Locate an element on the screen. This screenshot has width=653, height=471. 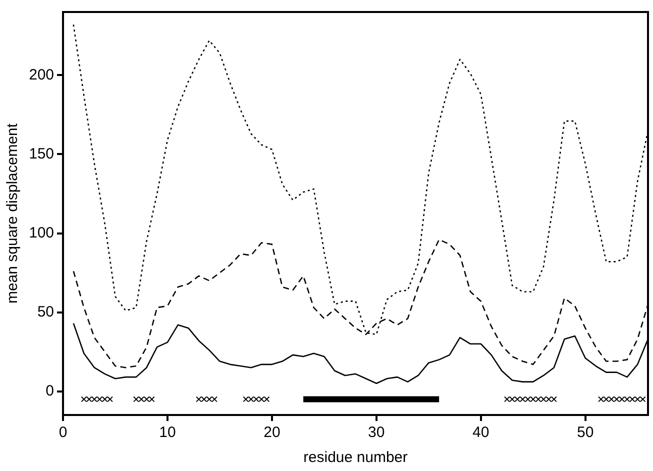
x-tick-label: 40 is located at coordinates (481, 433).